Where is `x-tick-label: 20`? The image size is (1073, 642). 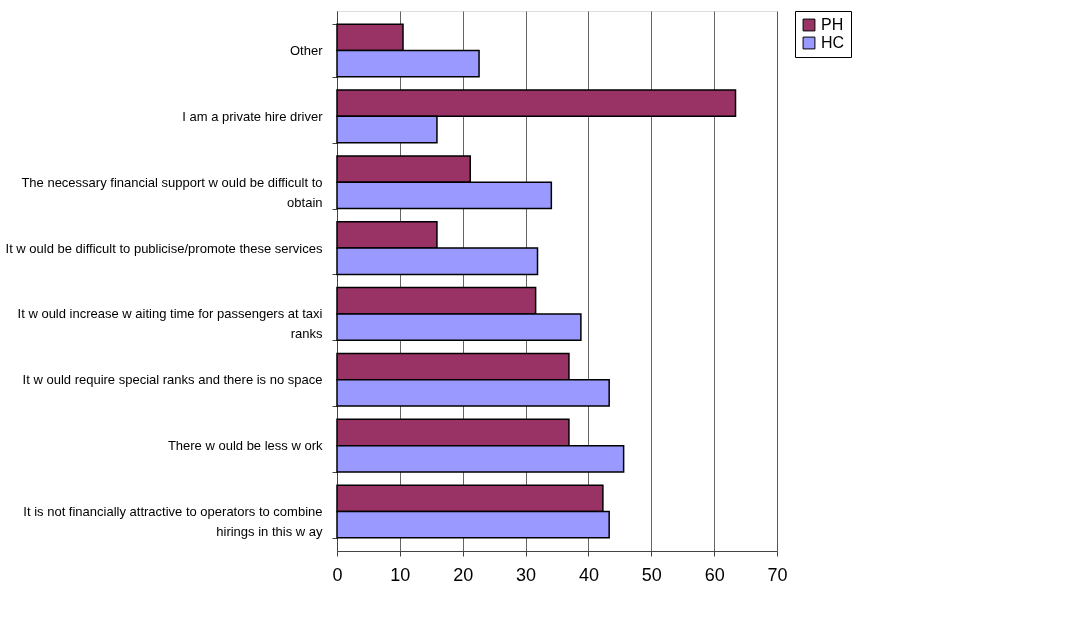 x-tick-label: 20 is located at coordinates (463, 574).